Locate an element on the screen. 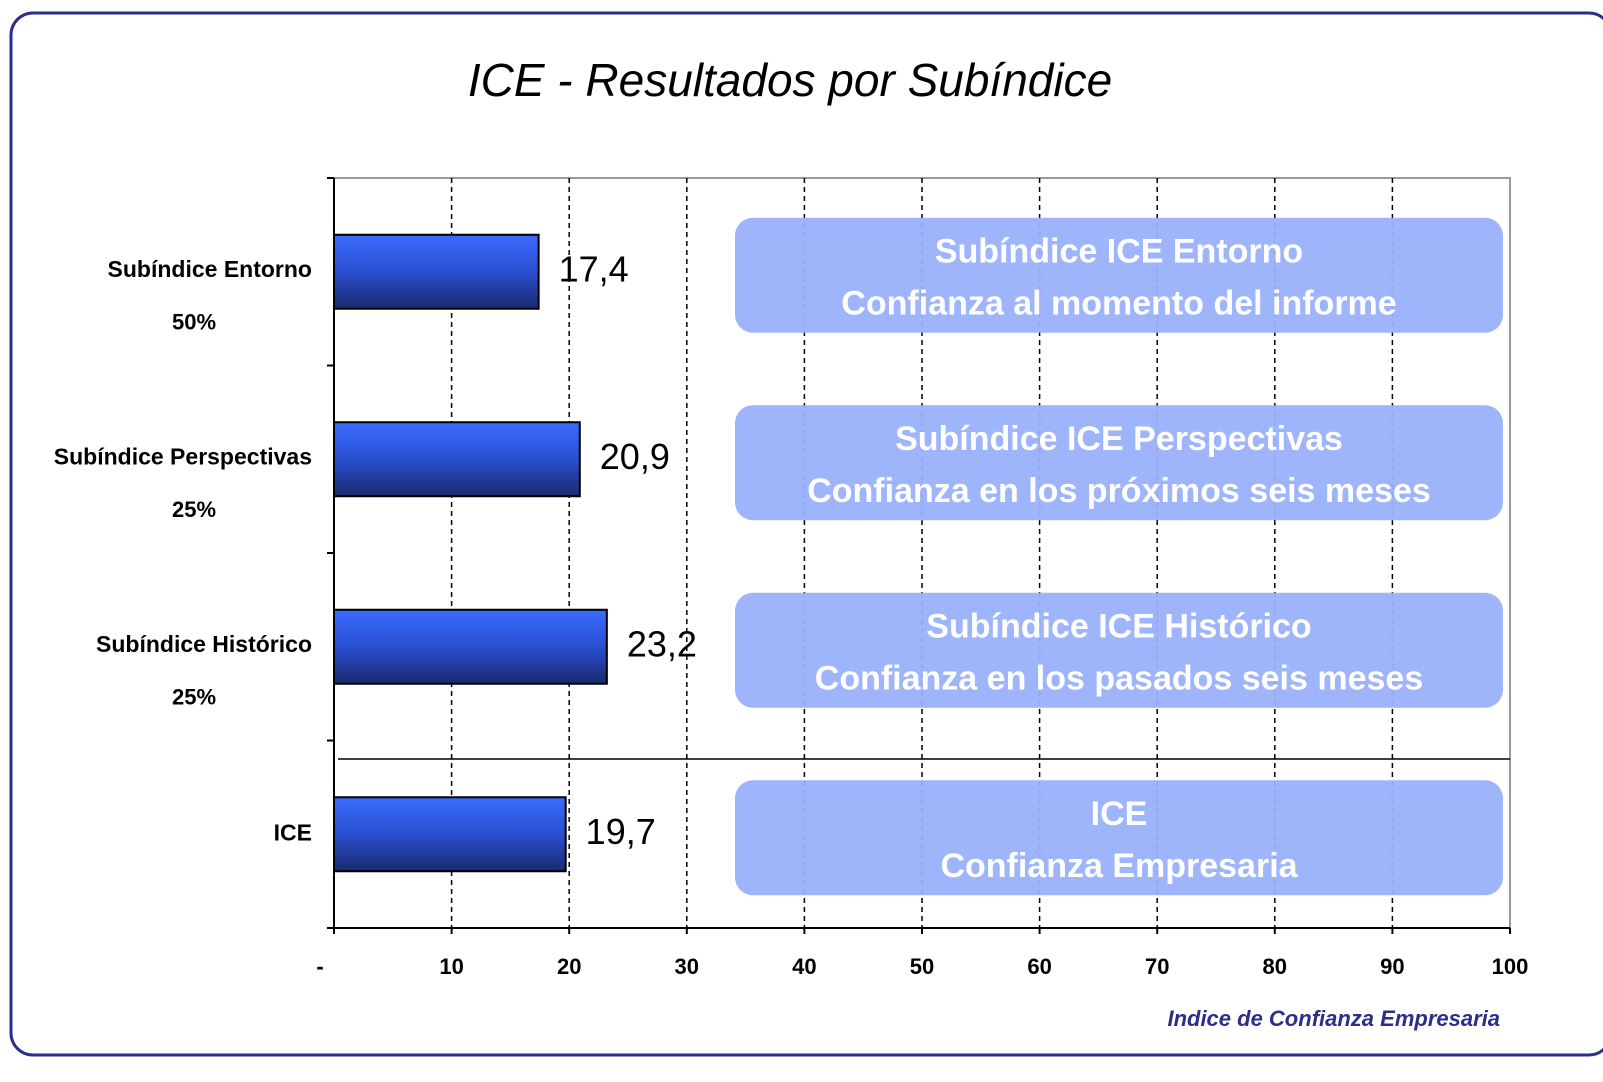 The height and width of the screenshot is (1082, 1603). x-tick-label: 20 is located at coordinates (569, 966).